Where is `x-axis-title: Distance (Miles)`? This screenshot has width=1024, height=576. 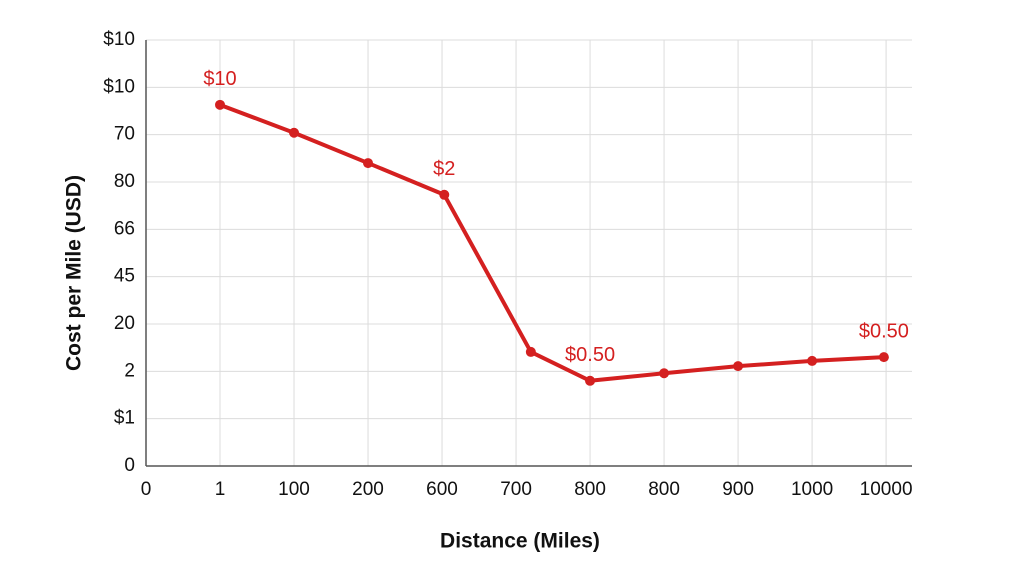
x-axis-title: Distance (Miles) is located at coordinates (520, 541).